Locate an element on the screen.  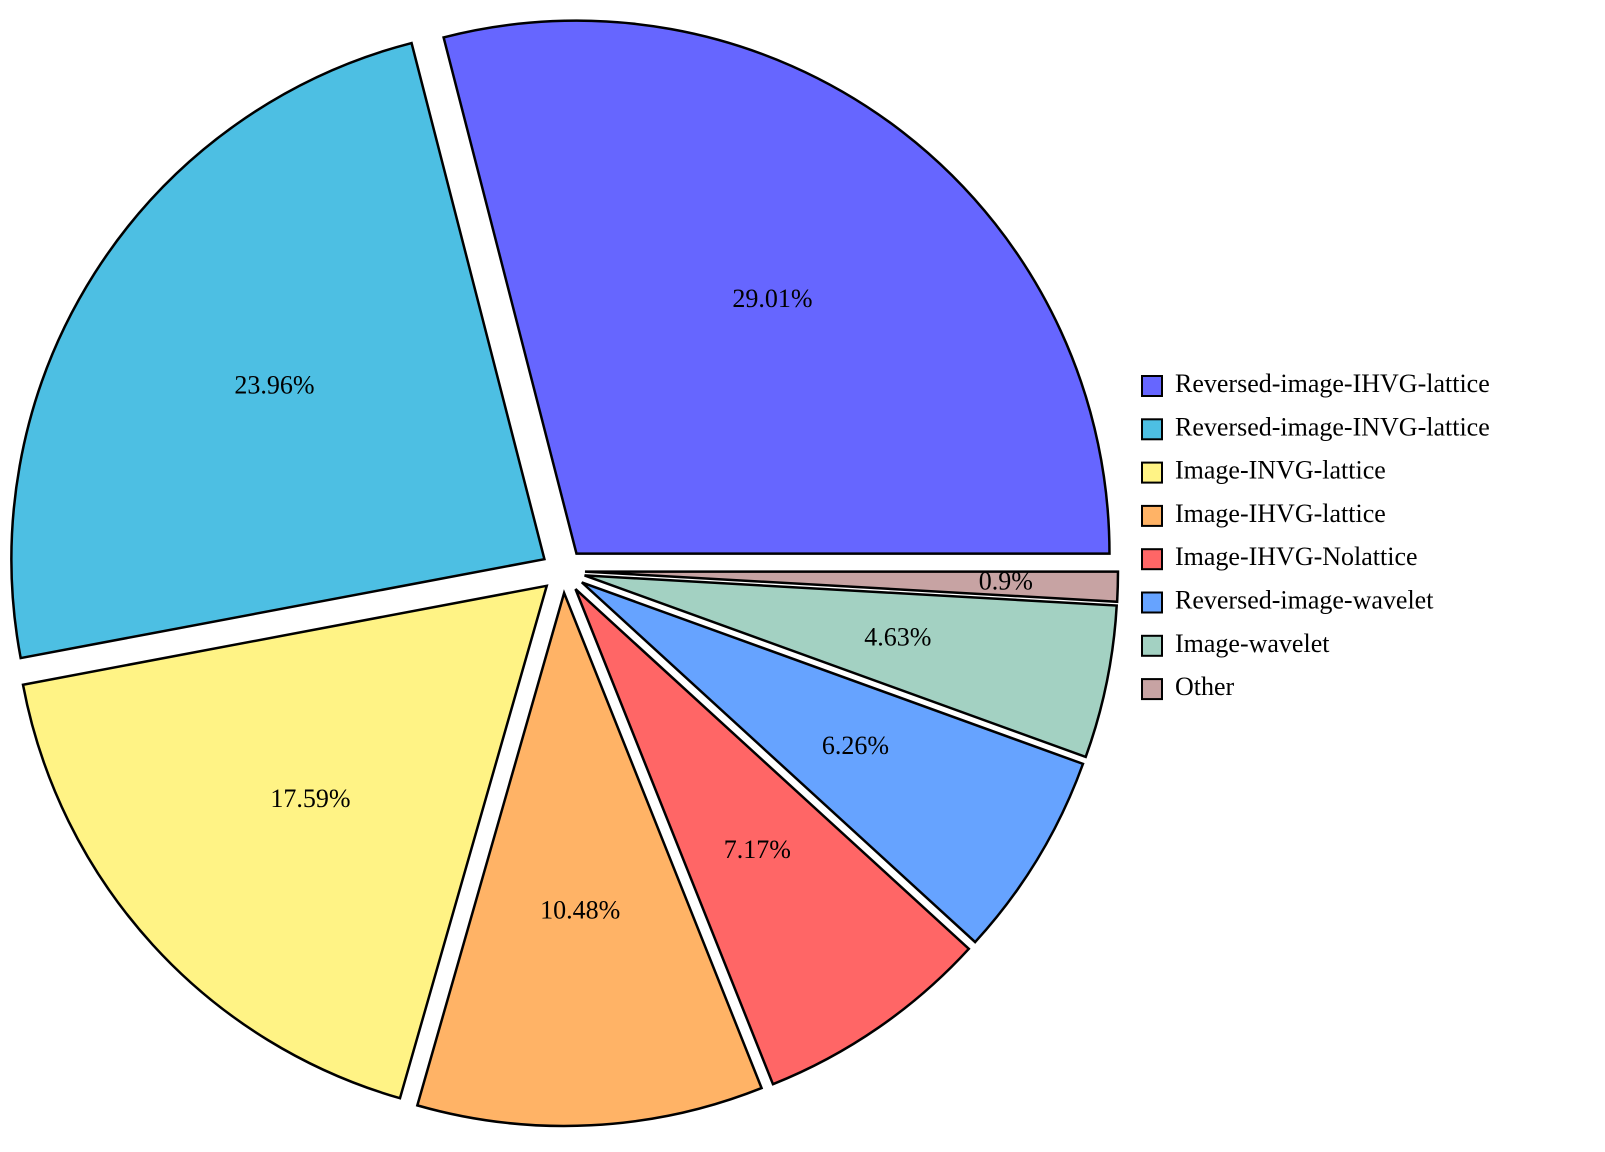
legend-label-other: Other is located at coordinates (1205, 686).